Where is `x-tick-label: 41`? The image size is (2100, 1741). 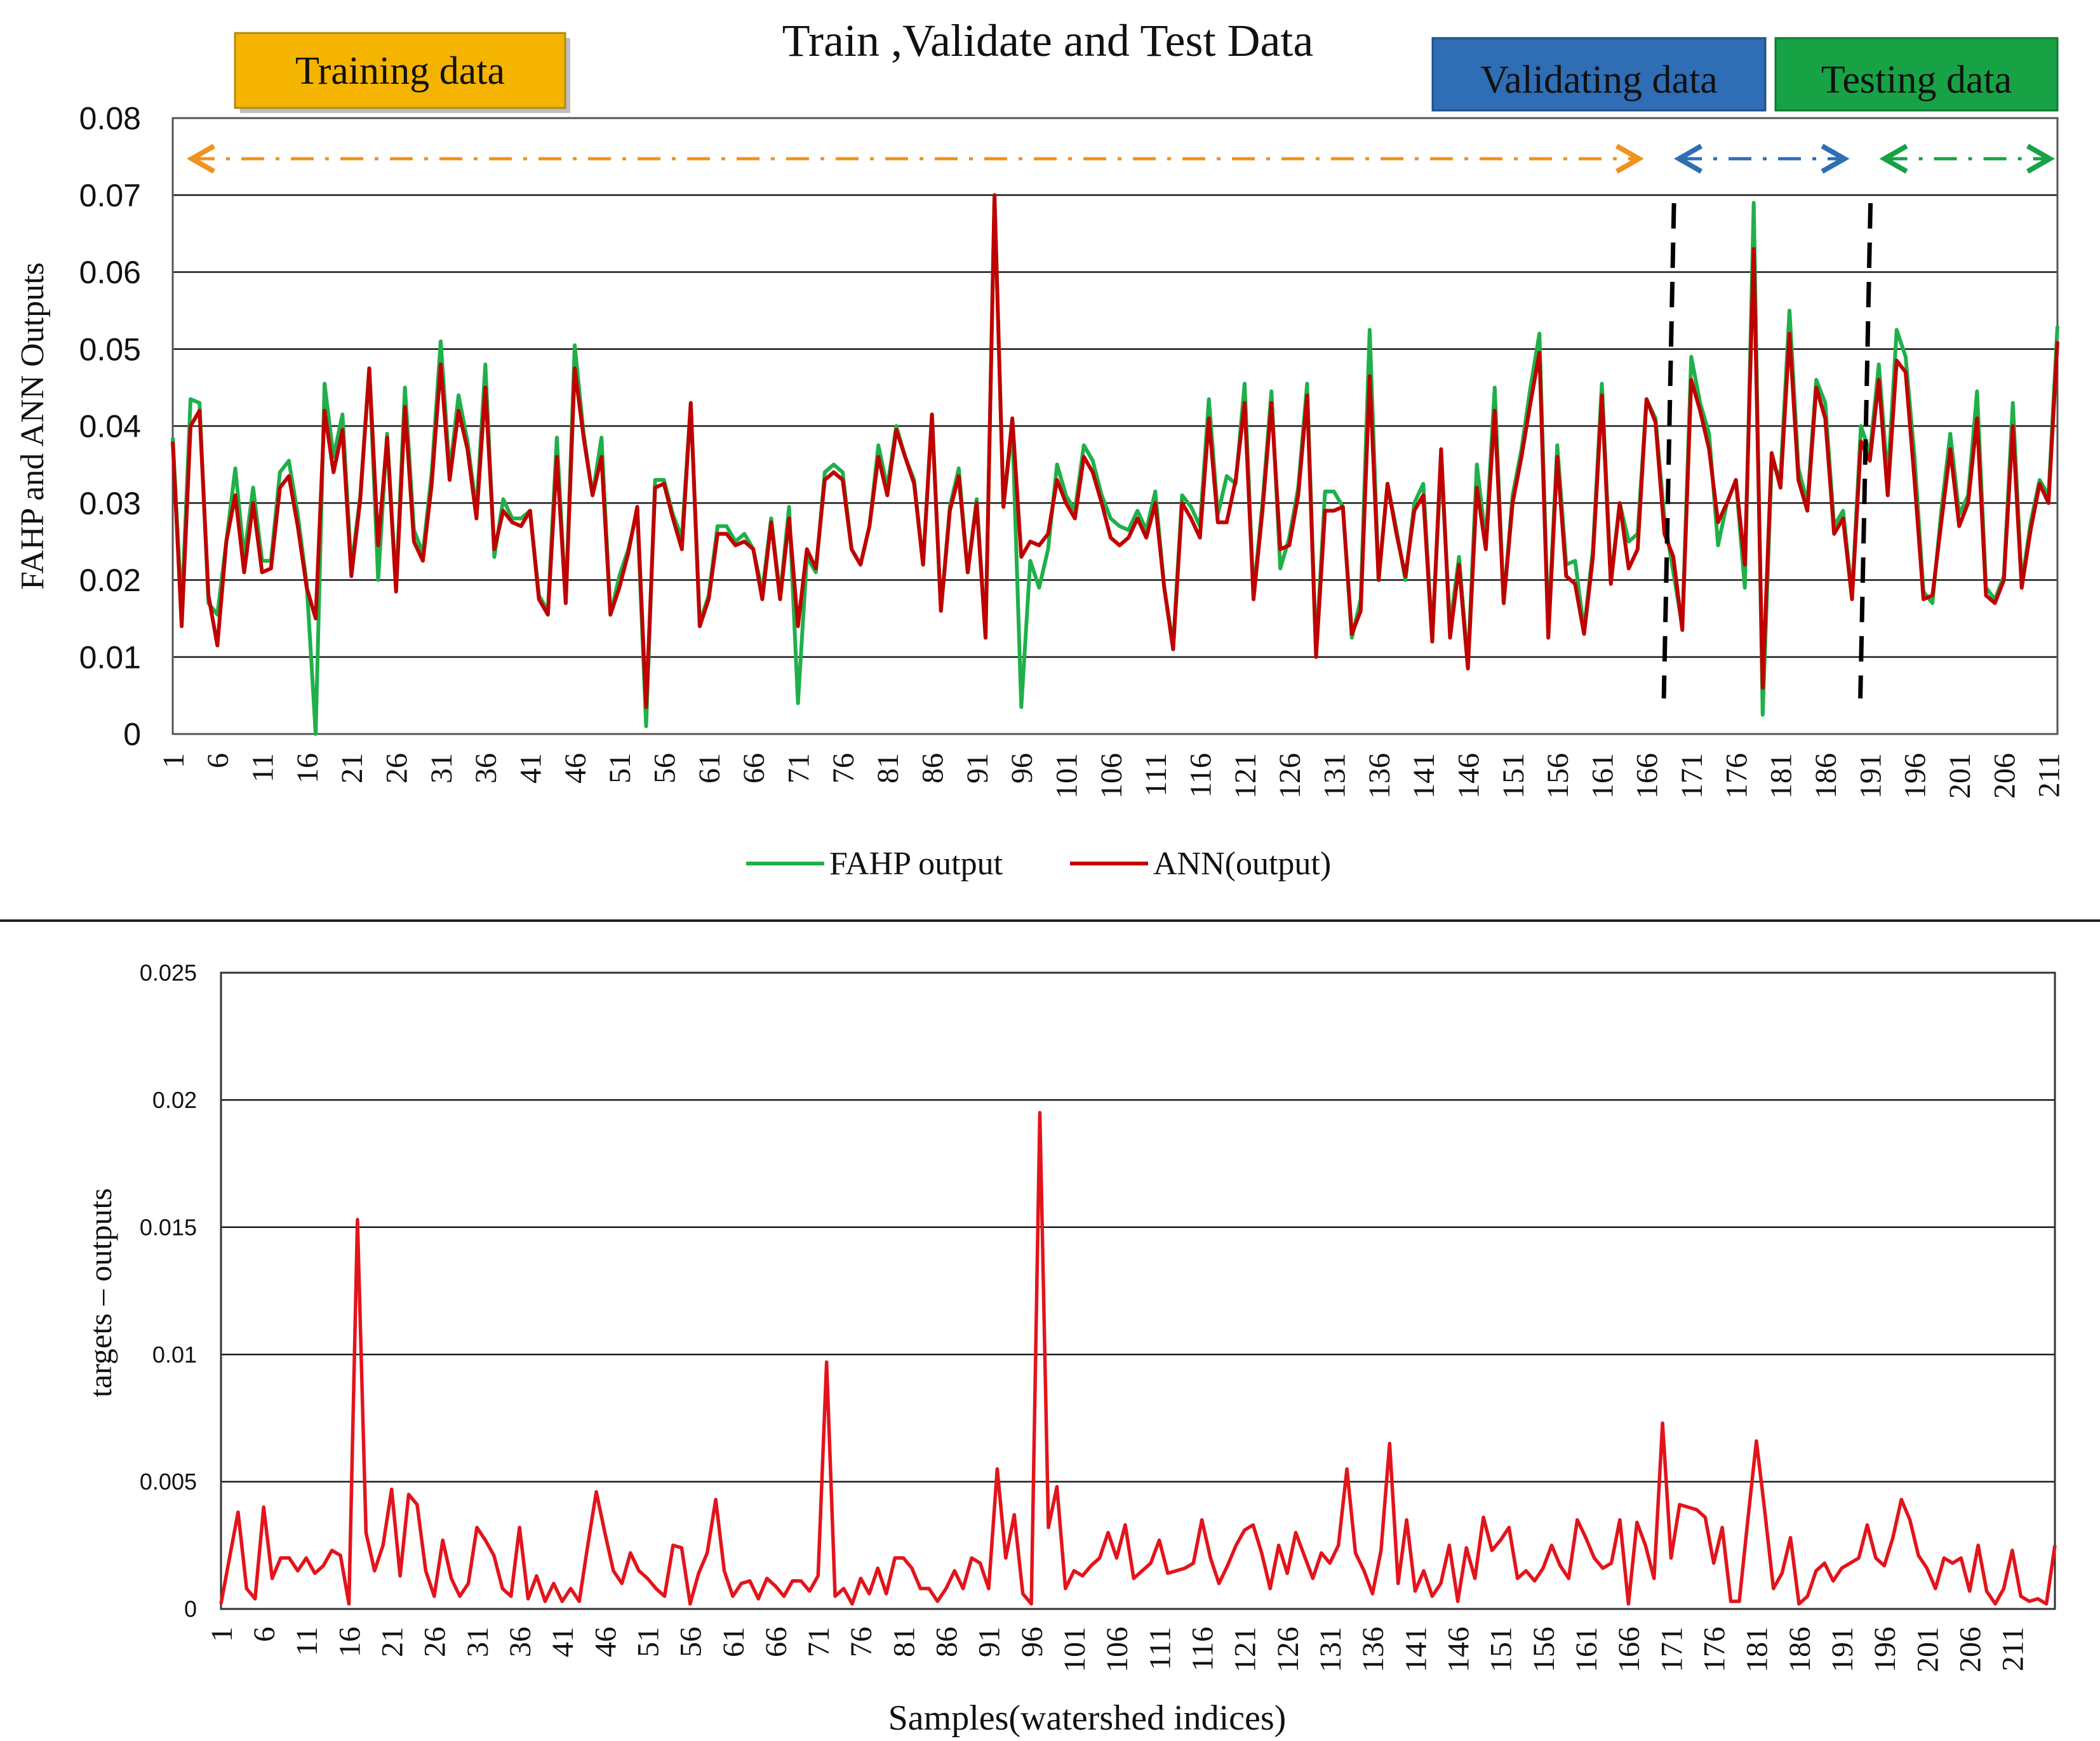 x-tick-label: 41 is located at coordinates (530, 768).